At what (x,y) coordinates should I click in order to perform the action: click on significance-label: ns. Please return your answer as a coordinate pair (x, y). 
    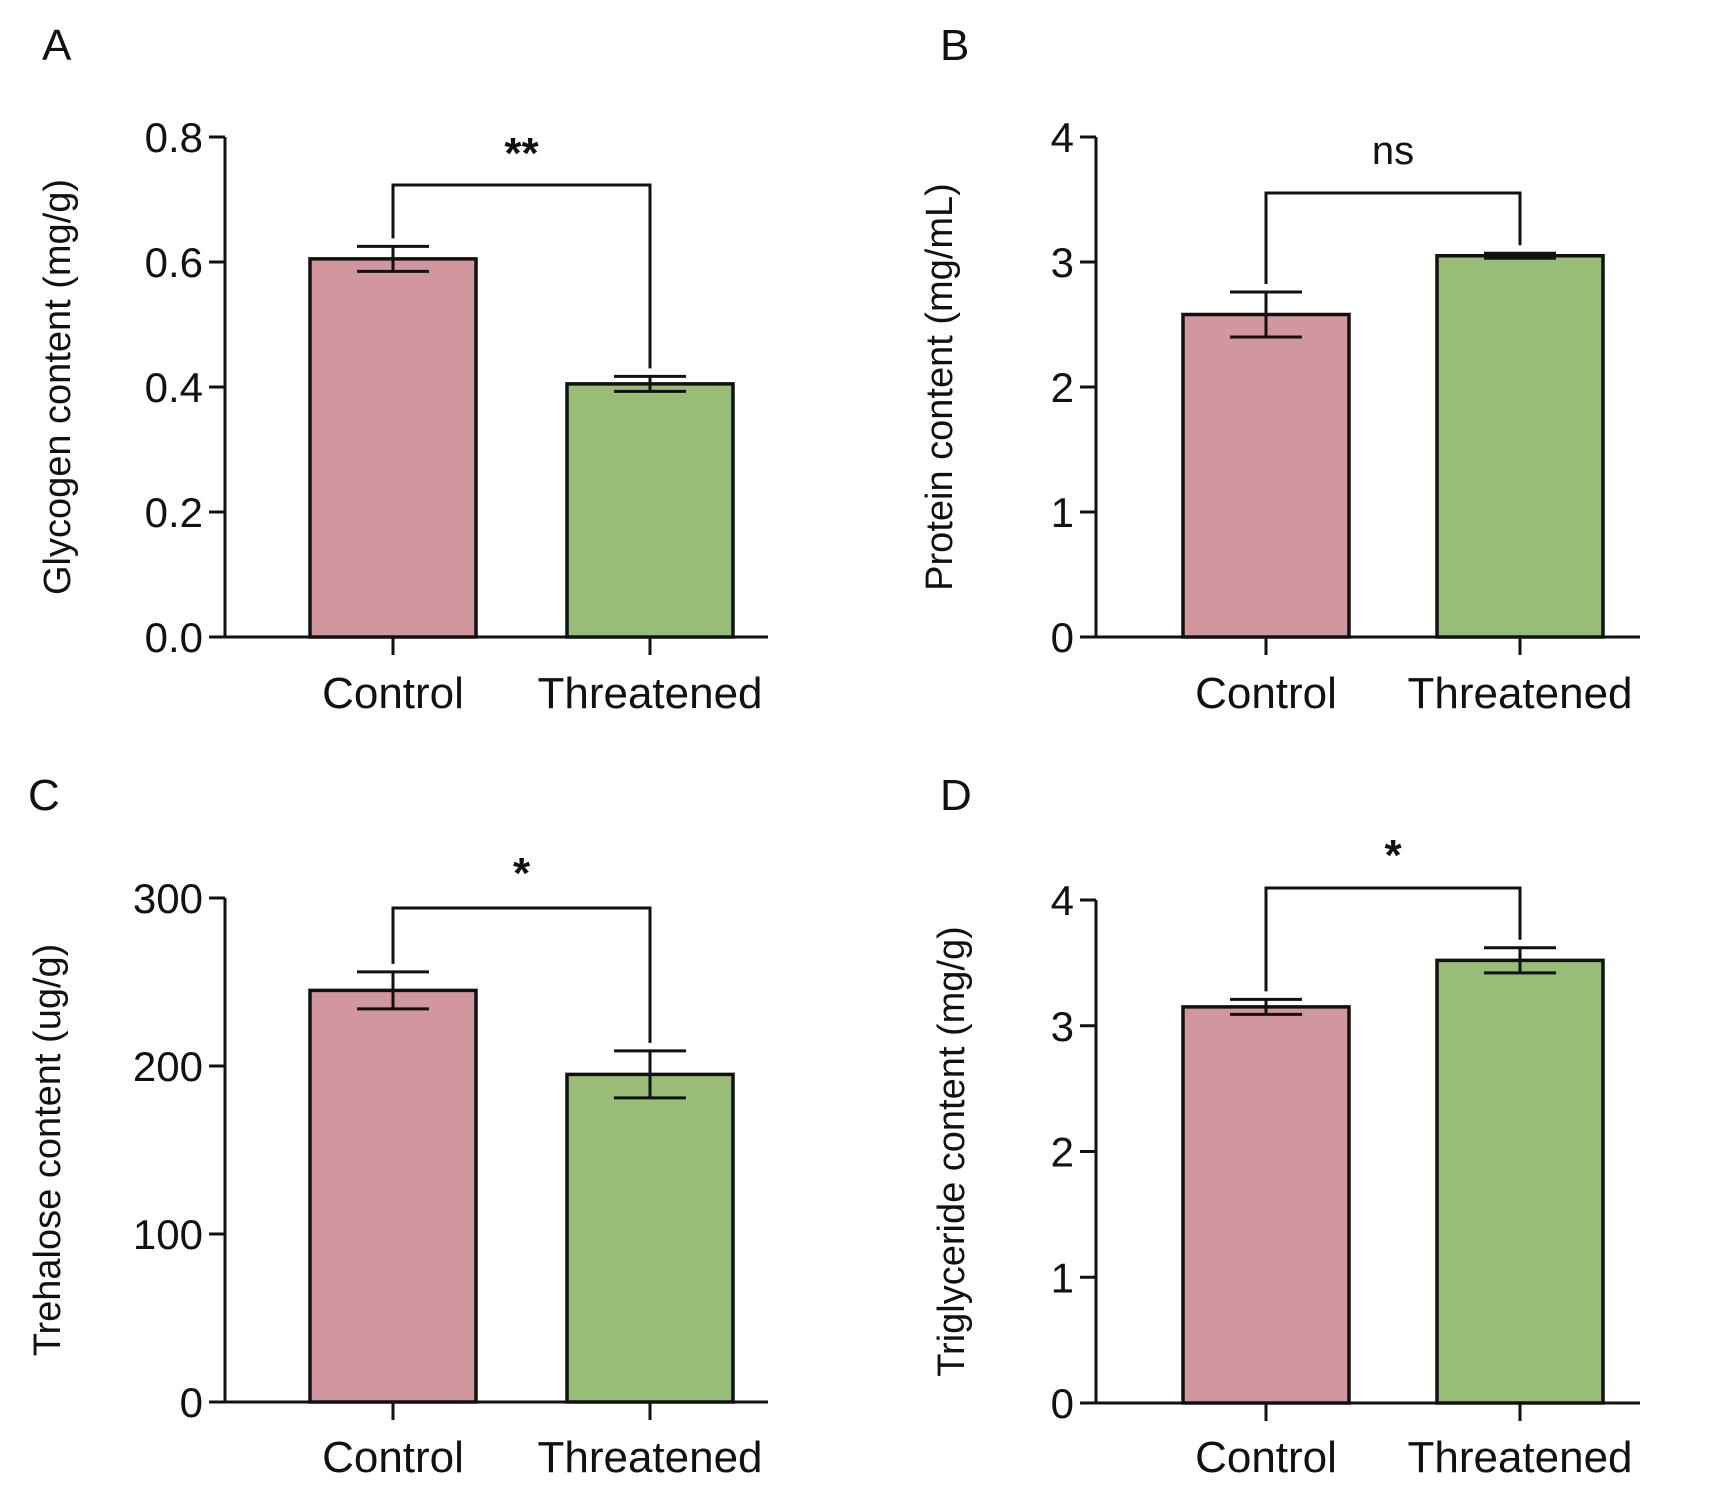
    Looking at the image, I should click on (1393, 151).